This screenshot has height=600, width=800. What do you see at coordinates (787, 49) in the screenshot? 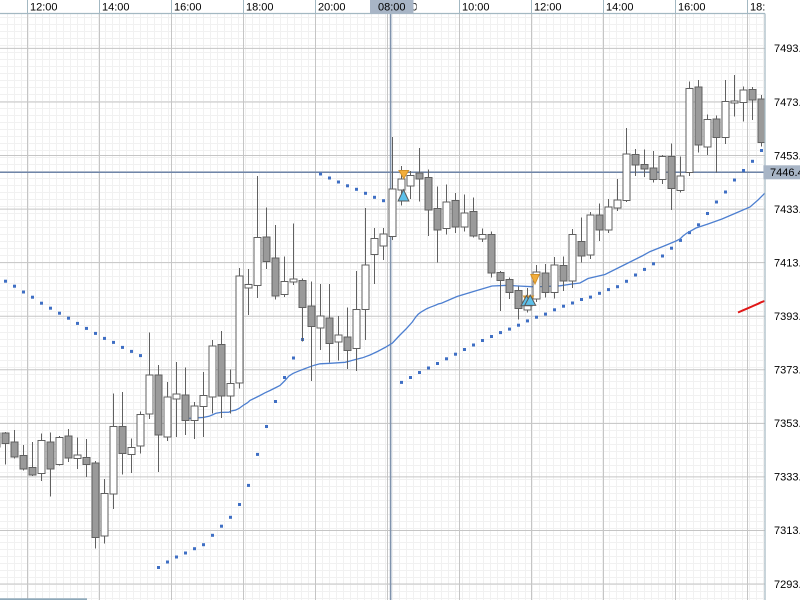
I see `svg-text: 7493.` at bounding box center [787, 49].